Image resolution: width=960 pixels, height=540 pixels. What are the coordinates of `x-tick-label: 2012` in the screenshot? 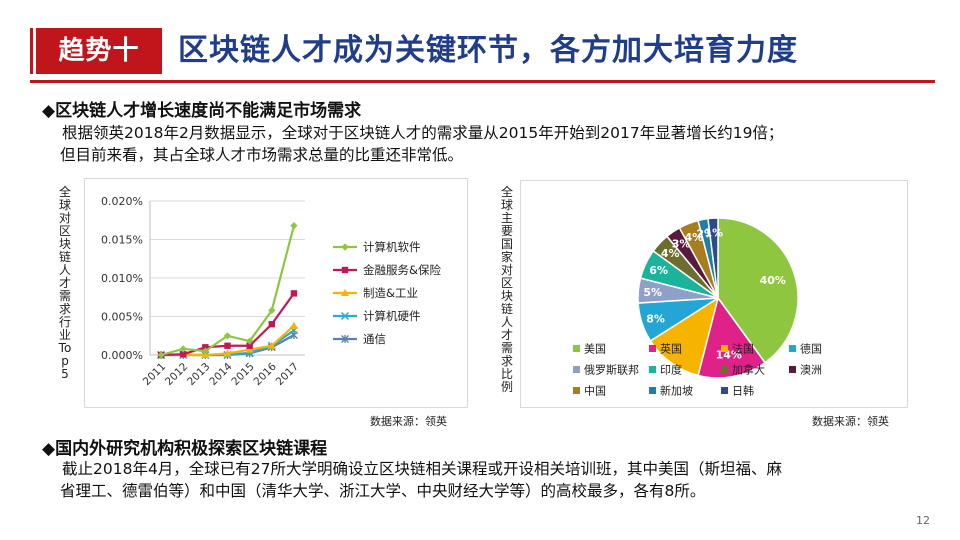 It's located at (176, 374).